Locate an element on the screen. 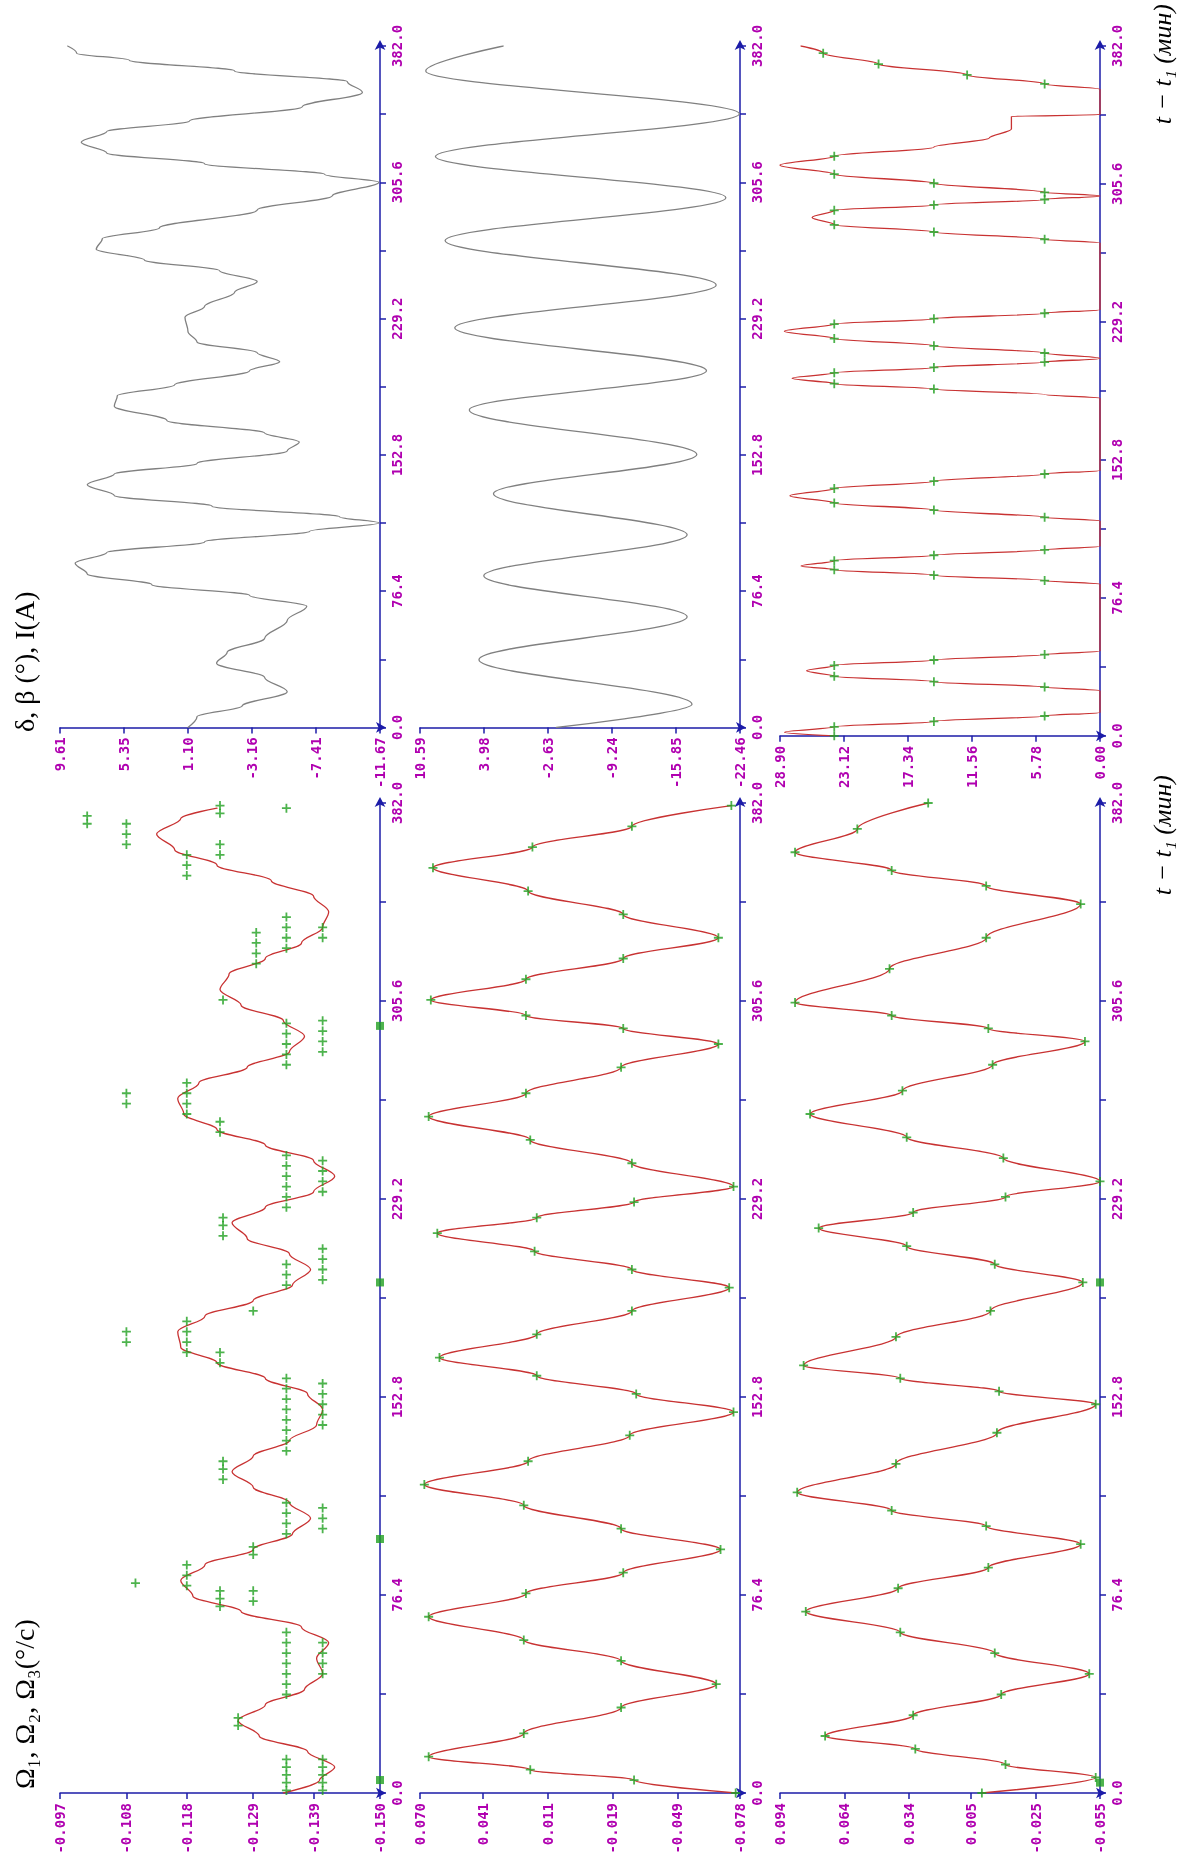 This screenshot has width=1189, height=1871. text: δ, β (°), I(A) is located at coordinates (24, 661).